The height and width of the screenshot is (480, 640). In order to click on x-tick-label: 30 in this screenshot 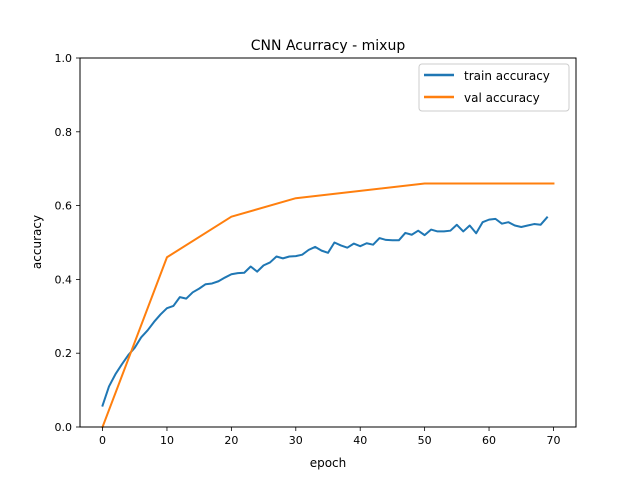, I will do `click(296, 440)`.